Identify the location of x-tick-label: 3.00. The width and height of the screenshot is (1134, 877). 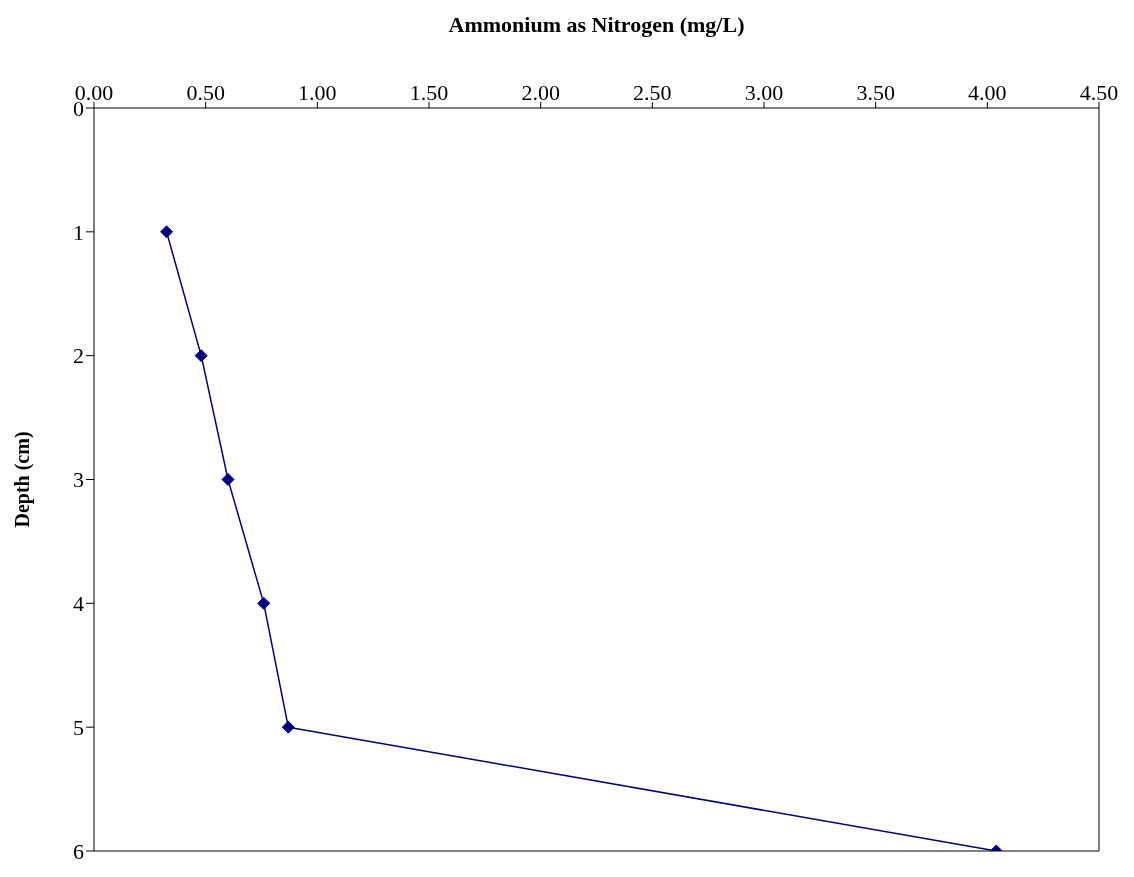
(764, 92).